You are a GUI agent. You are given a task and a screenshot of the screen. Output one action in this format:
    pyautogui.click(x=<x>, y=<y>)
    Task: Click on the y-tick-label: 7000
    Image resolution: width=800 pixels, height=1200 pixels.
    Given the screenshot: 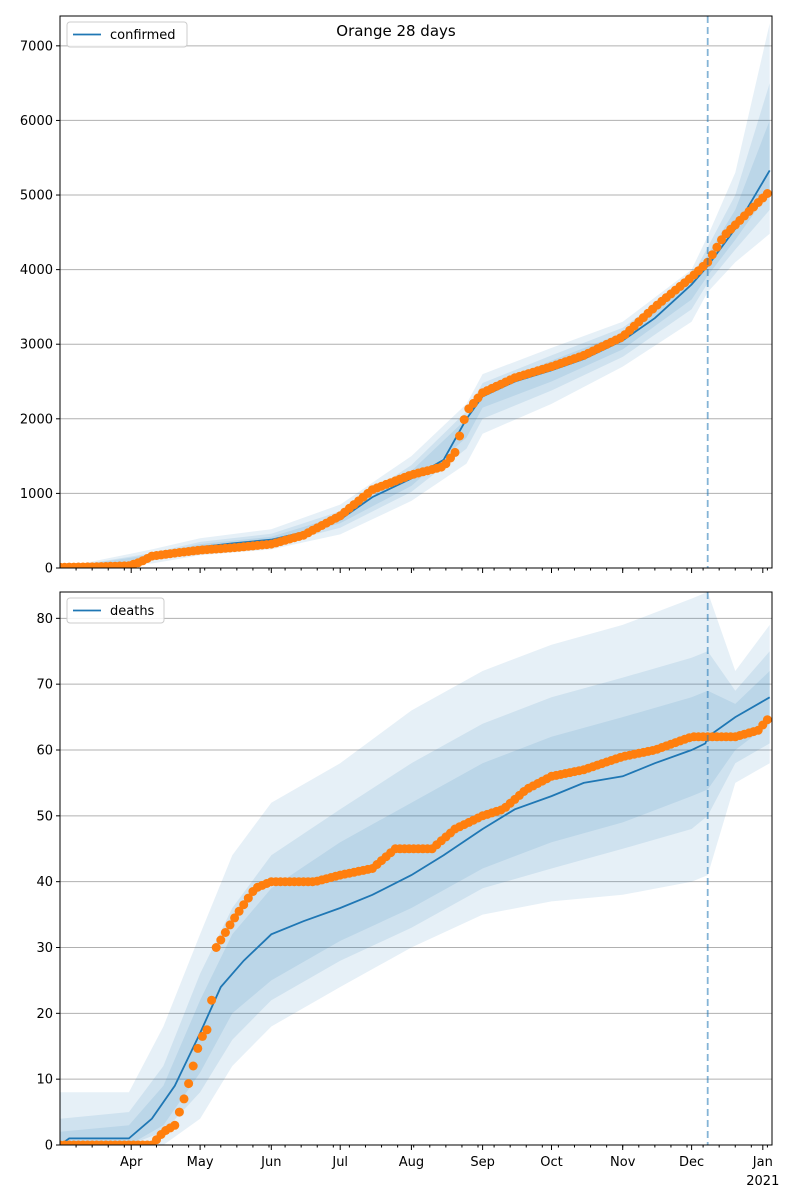 What is the action you would take?
    pyautogui.click(x=36, y=46)
    